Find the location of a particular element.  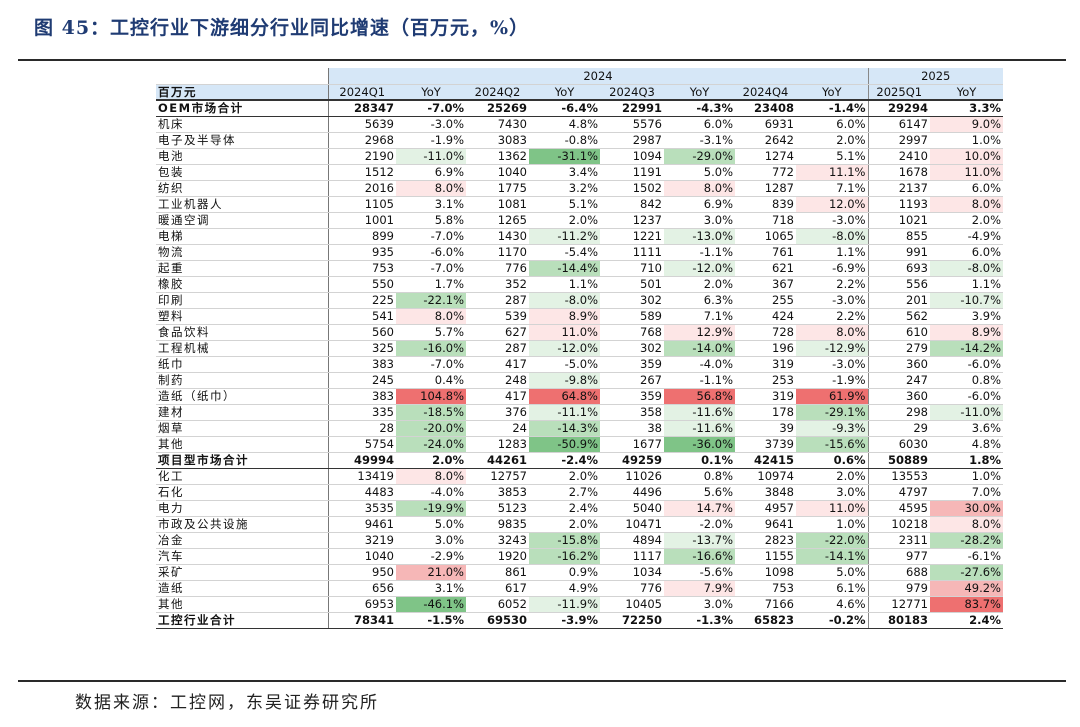

value-cell: 72250 is located at coordinates (632, 620).